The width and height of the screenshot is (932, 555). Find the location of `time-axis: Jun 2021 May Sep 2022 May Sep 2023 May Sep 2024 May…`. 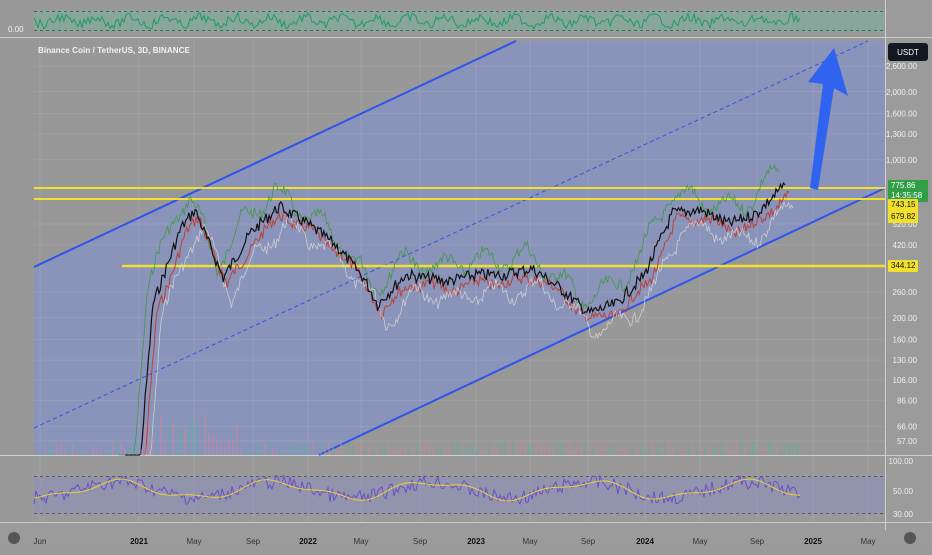

time-axis: Jun 2021 May Sep 2022 May Sep 2023 May Sep 2024 May… is located at coordinates (455, 541).